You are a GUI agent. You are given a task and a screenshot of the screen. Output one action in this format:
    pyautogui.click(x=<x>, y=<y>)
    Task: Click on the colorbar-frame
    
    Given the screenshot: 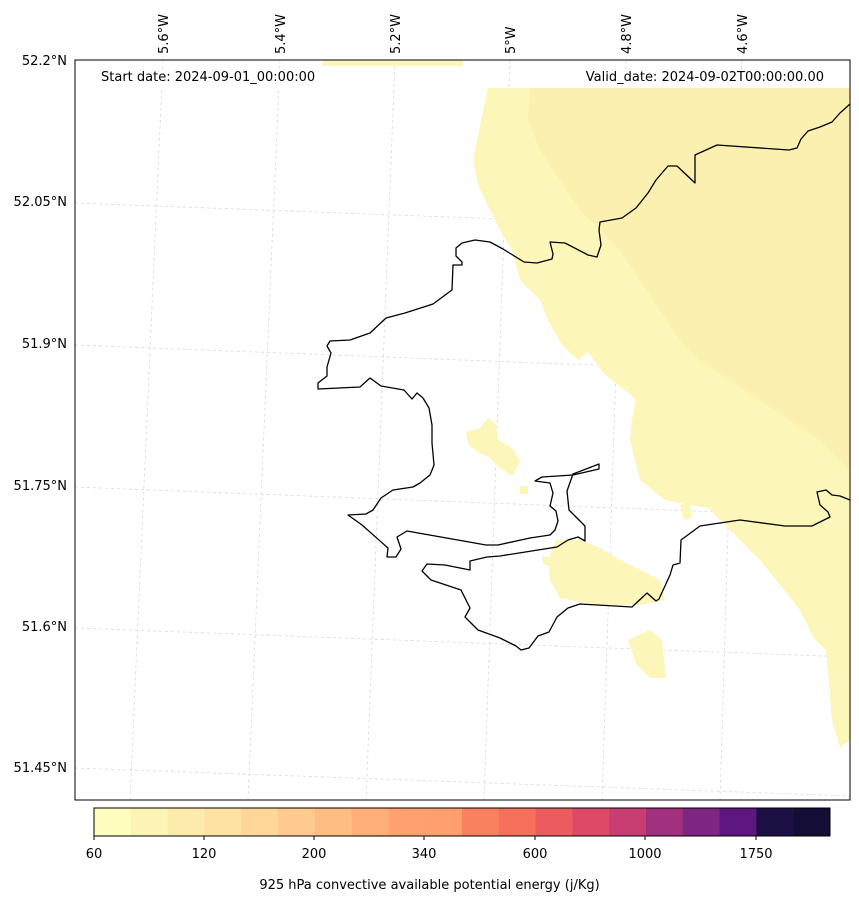 What is the action you would take?
    pyautogui.click(x=462, y=822)
    